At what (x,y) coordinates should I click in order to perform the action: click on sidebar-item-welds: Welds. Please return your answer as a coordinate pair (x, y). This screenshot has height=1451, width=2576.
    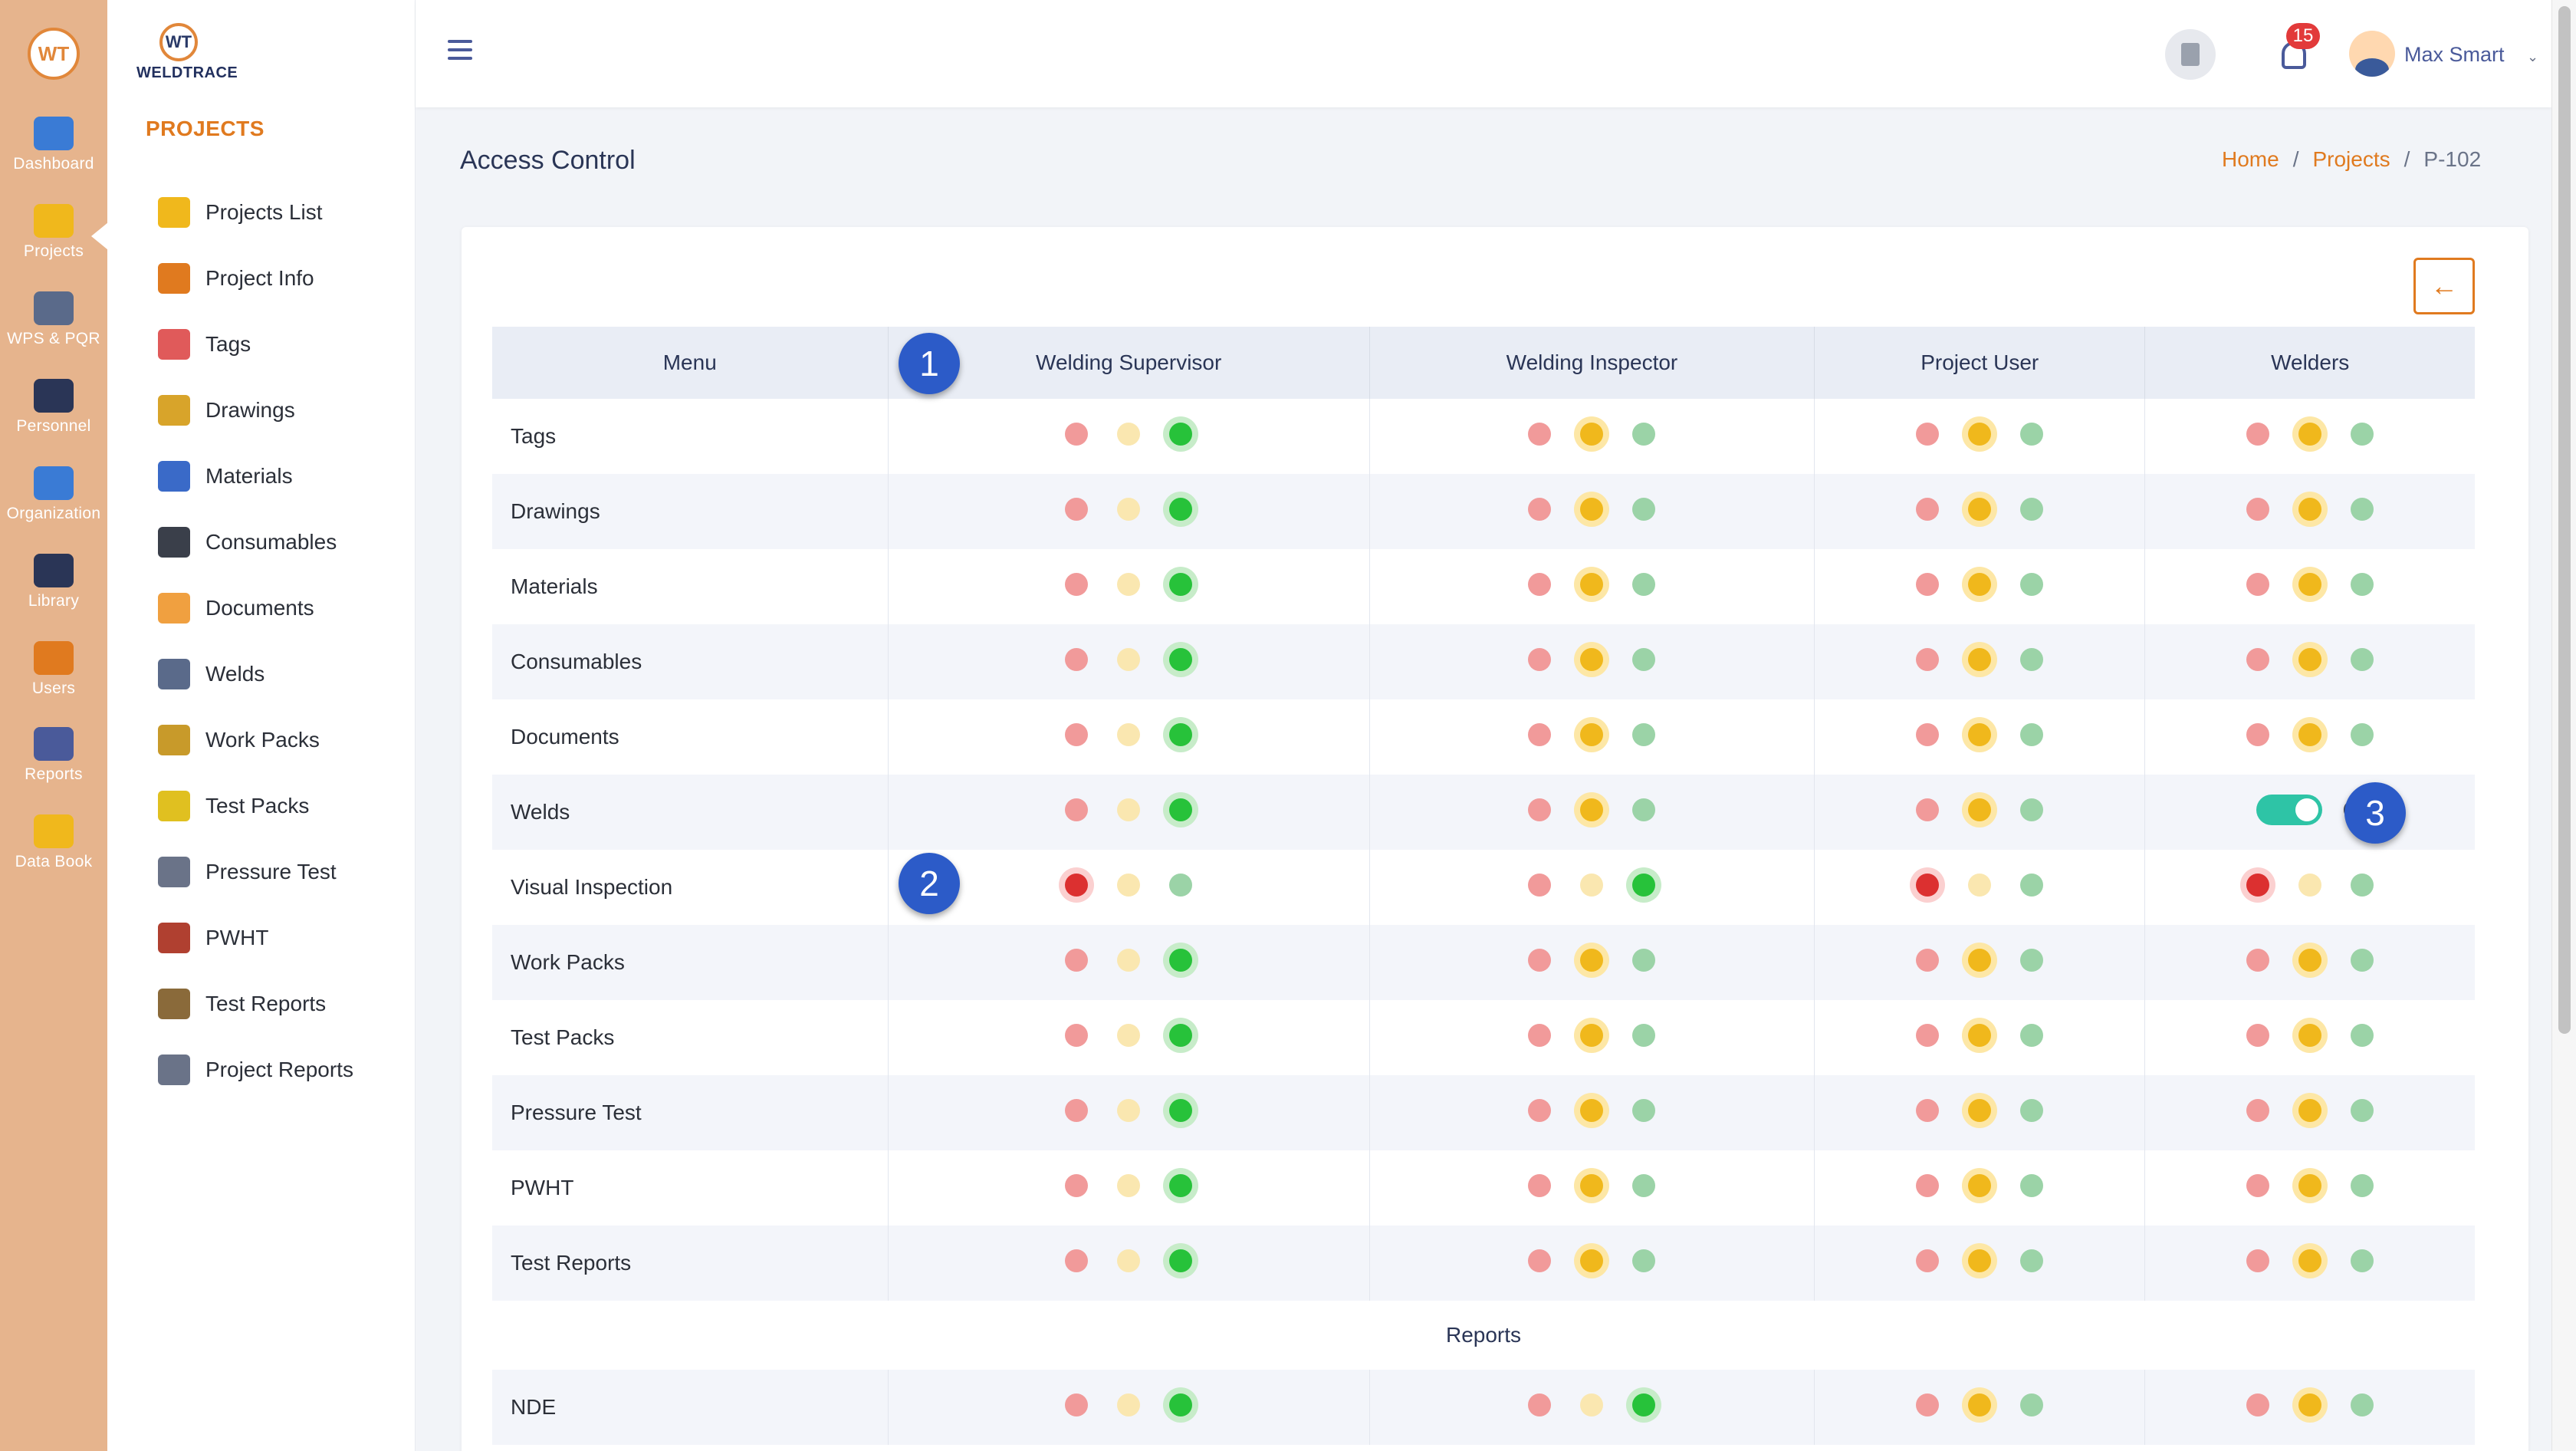
    Looking at the image, I should click on (280, 674).